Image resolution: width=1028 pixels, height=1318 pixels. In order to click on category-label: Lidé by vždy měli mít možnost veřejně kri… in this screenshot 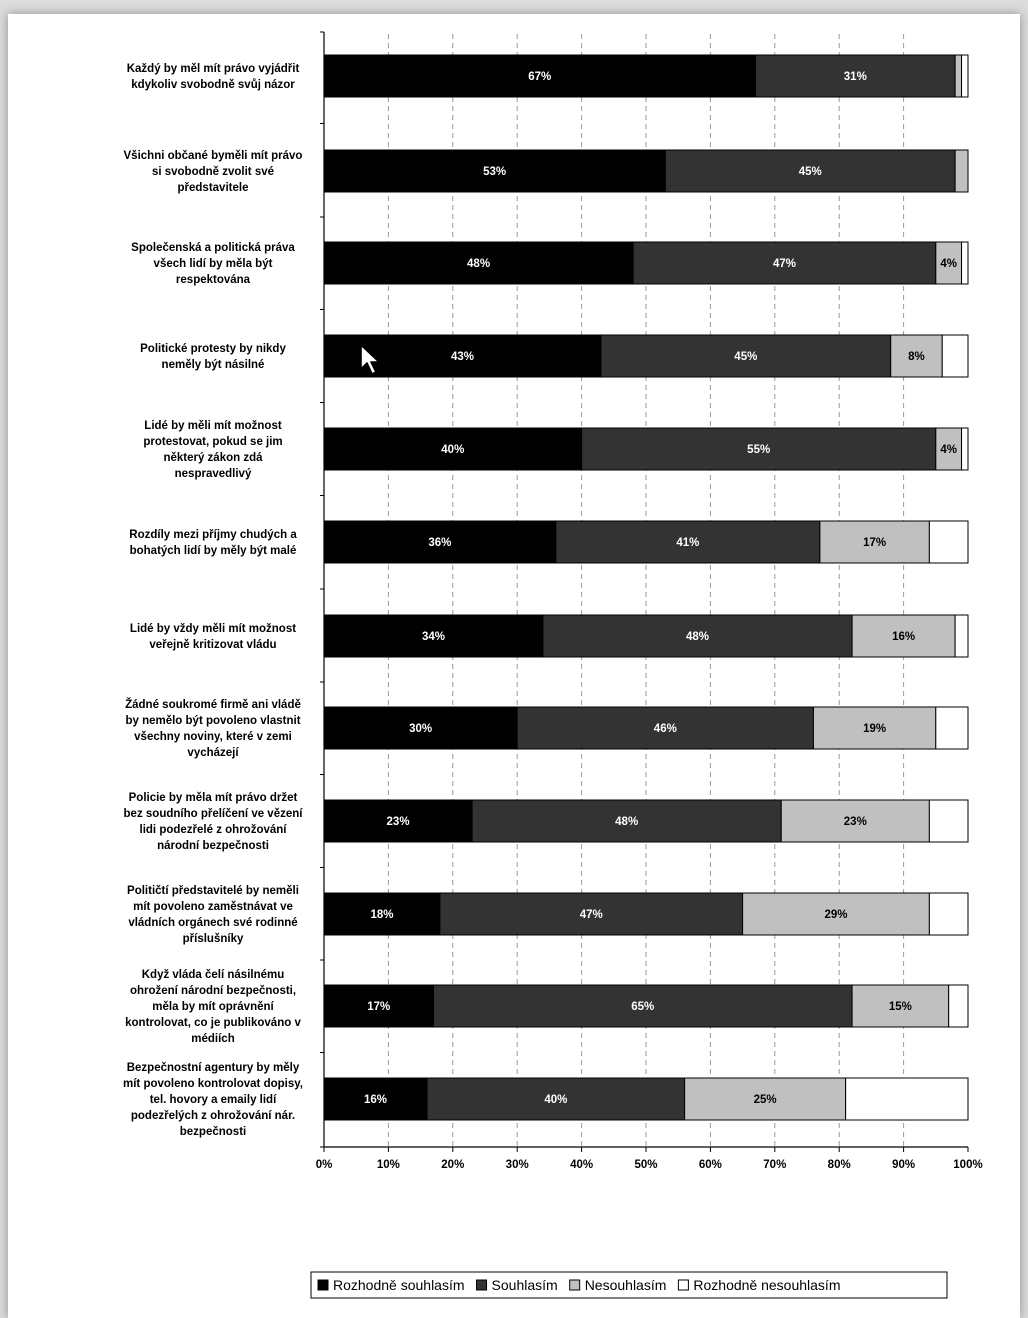, I will do `click(213, 637)`.